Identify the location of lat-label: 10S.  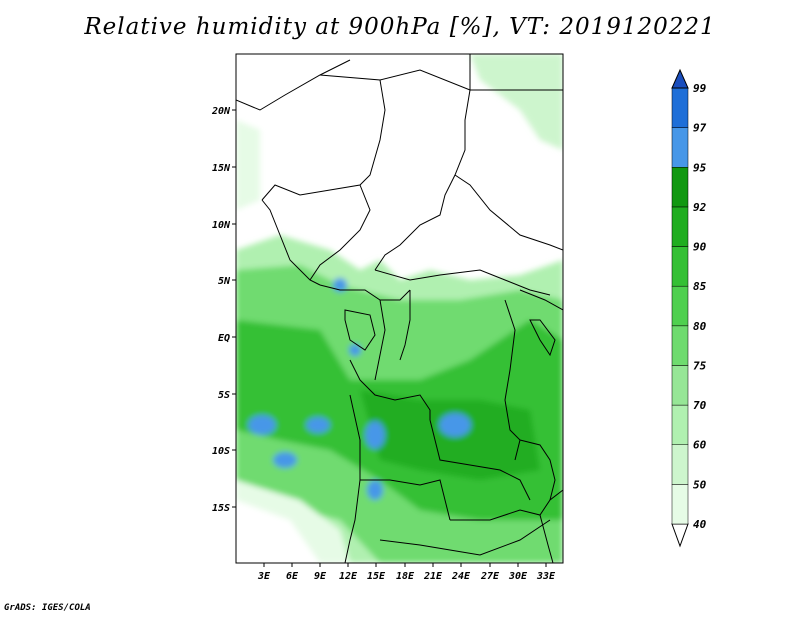
(221, 451).